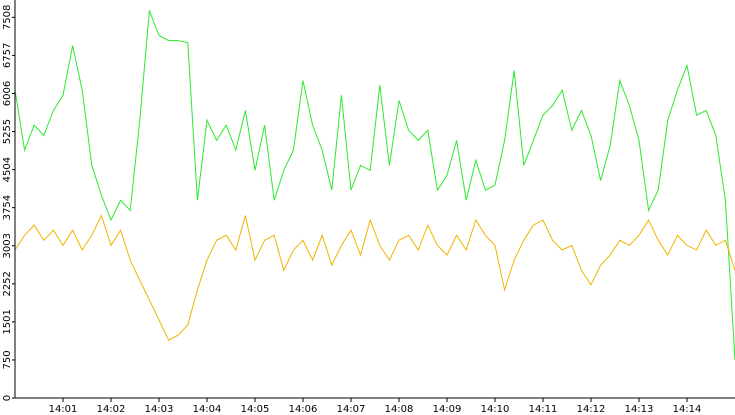  I want to click on y-tick-label: 5255, so click(7, 131).